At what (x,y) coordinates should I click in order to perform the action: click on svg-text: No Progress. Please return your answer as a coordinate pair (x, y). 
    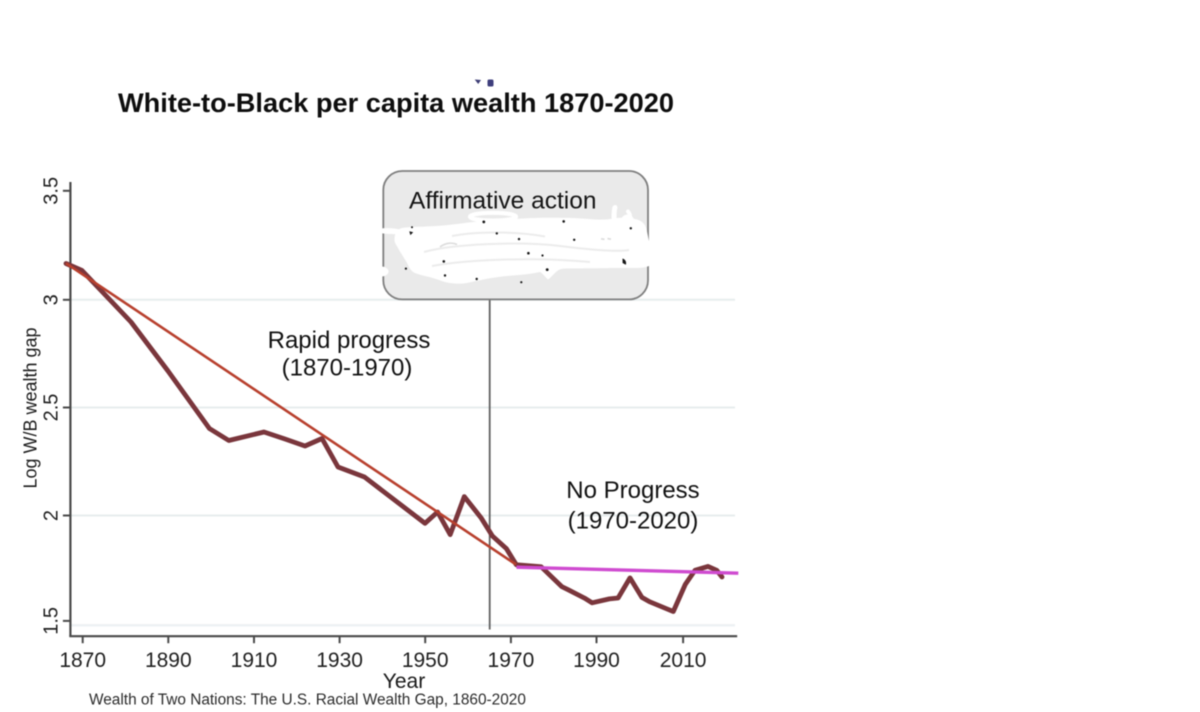
    Looking at the image, I should click on (632, 490).